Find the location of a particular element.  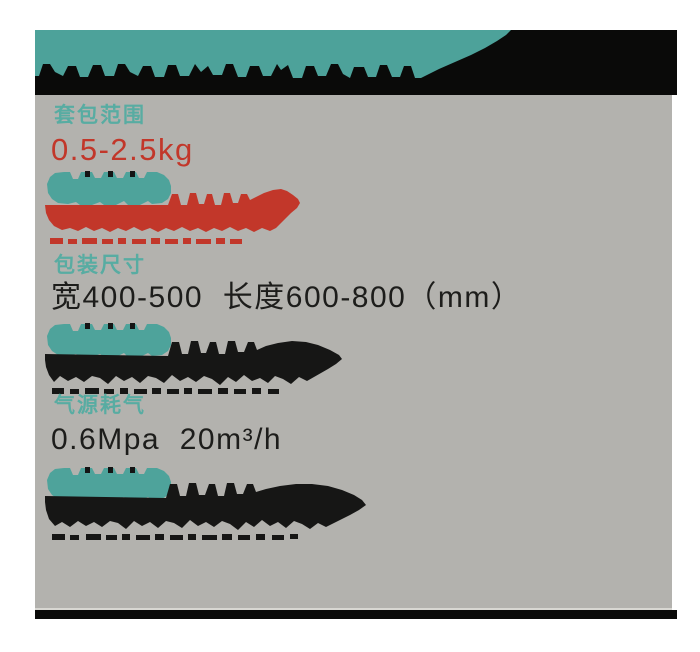

section-label-package-size: 包装尺寸 is located at coordinates (100, 265).